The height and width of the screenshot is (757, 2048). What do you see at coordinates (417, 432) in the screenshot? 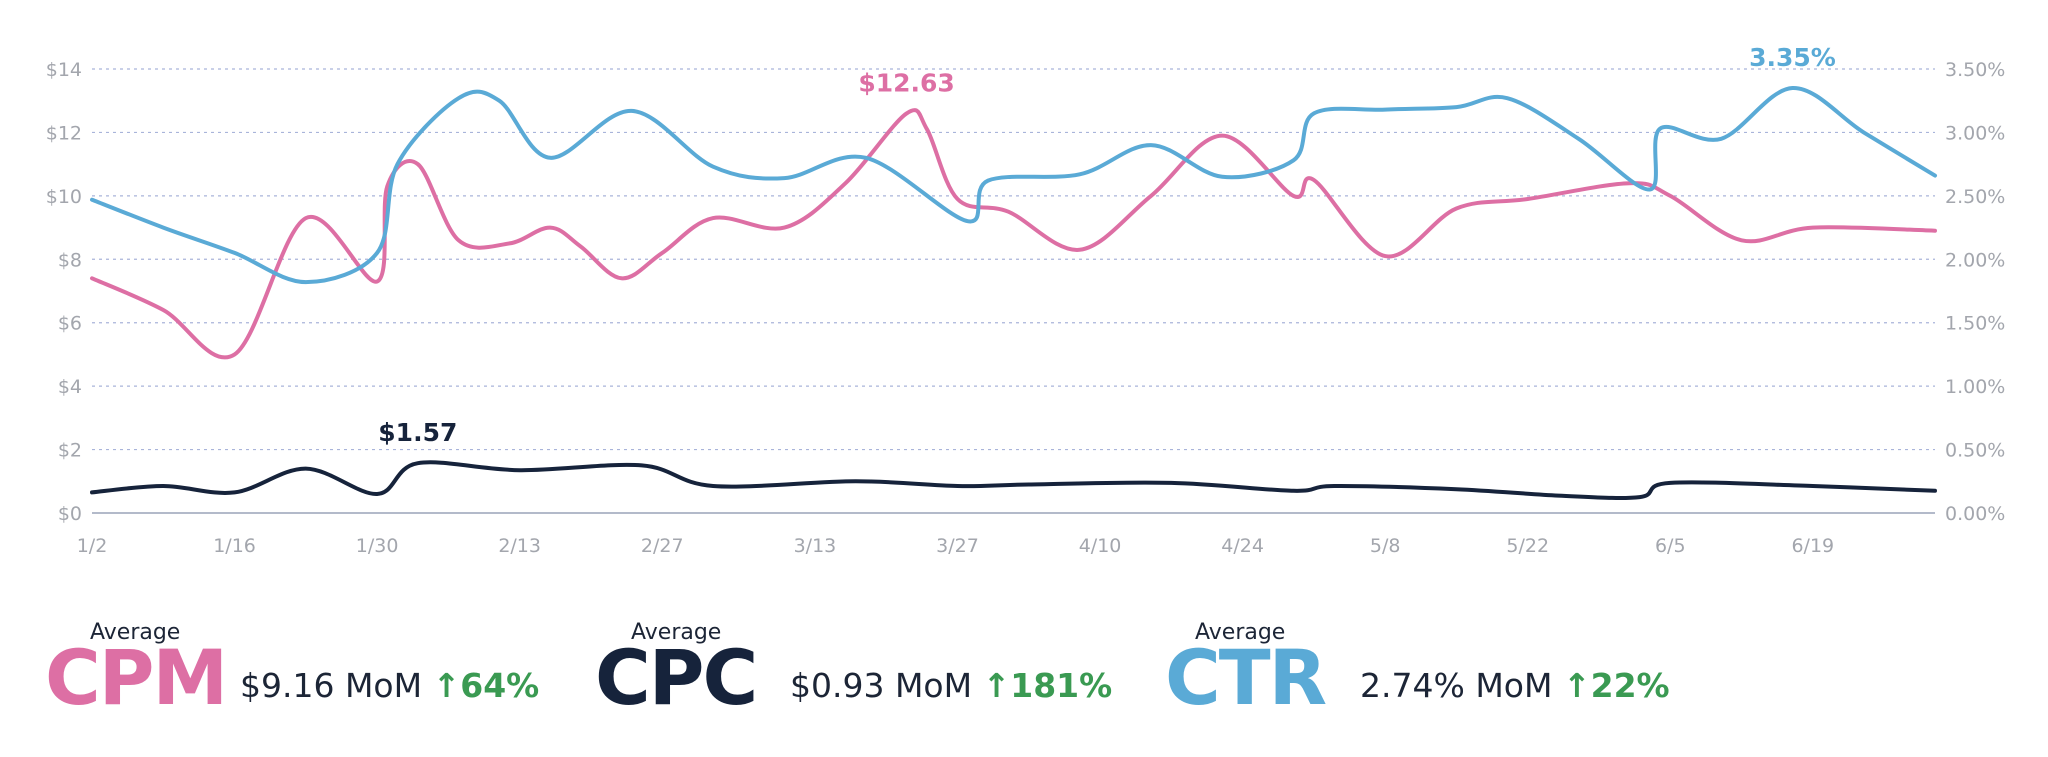
I see `annotation-cpc: $1.57` at bounding box center [417, 432].